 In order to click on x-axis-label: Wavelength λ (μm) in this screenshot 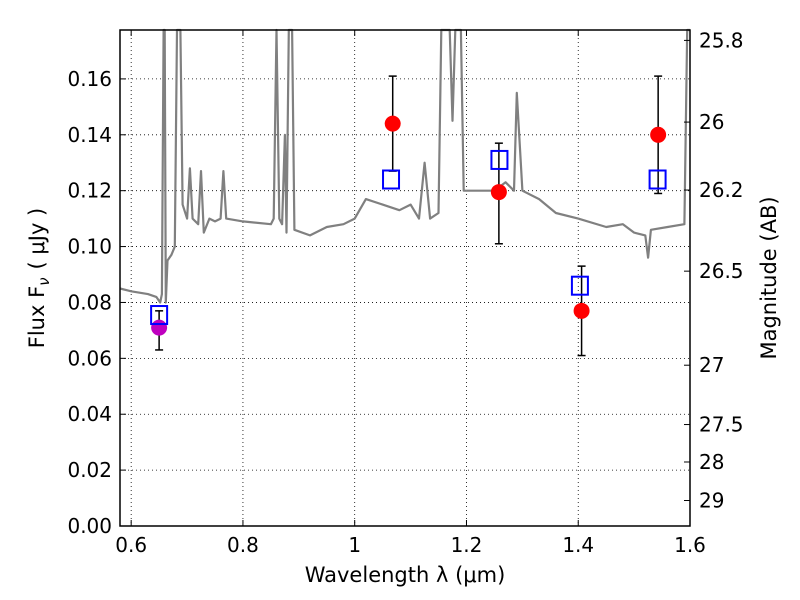, I will do `click(405, 575)`.